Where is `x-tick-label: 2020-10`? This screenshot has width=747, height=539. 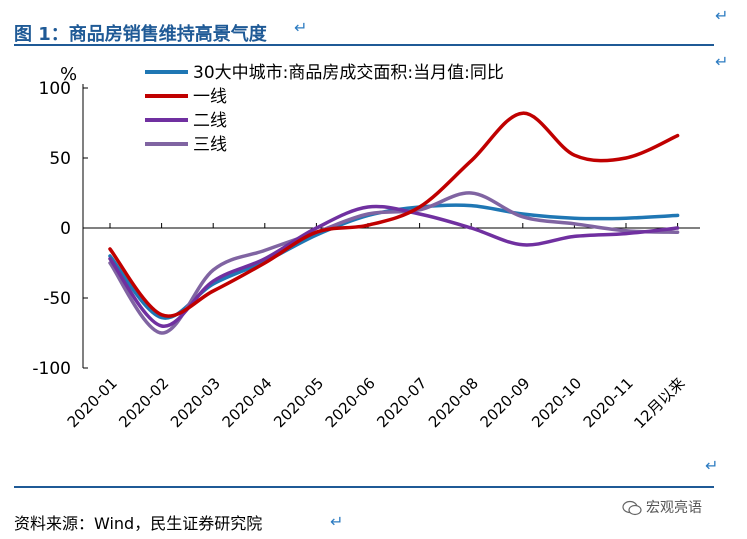 x-tick-label: 2020-10 is located at coordinates (556, 402).